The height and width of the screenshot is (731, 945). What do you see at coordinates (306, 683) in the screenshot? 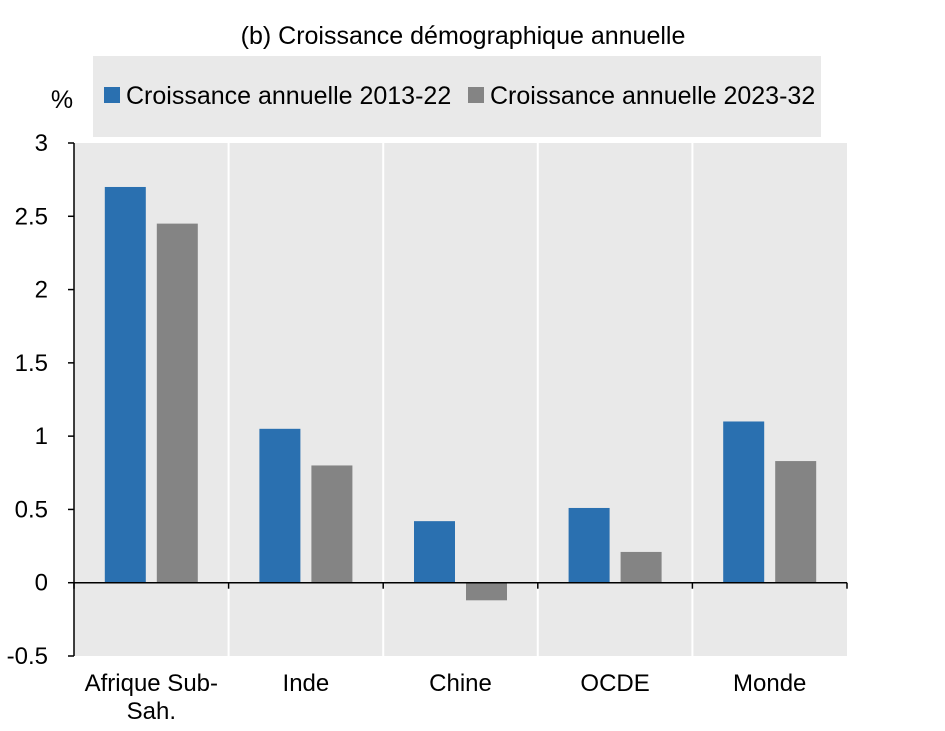
I see `x-tick-label: Inde` at bounding box center [306, 683].